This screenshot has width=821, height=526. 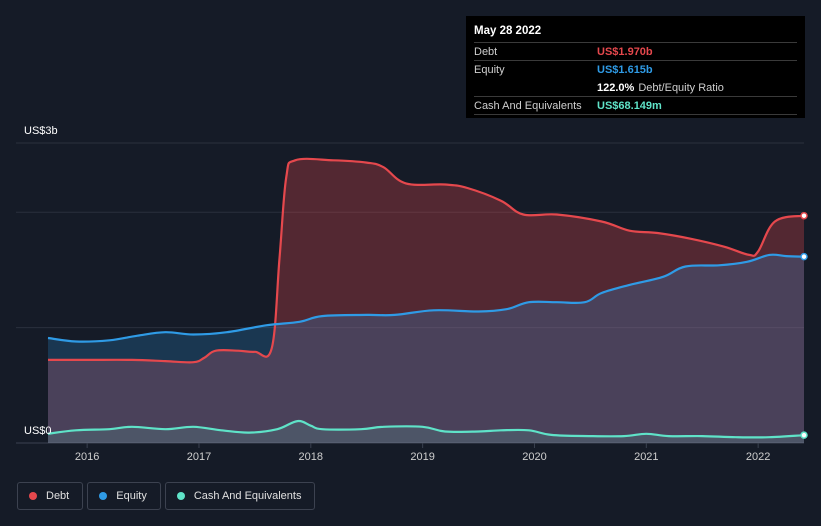 What do you see at coordinates (38, 431) in the screenshot?
I see `y-axis-bottom-label: US$0` at bounding box center [38, 431].